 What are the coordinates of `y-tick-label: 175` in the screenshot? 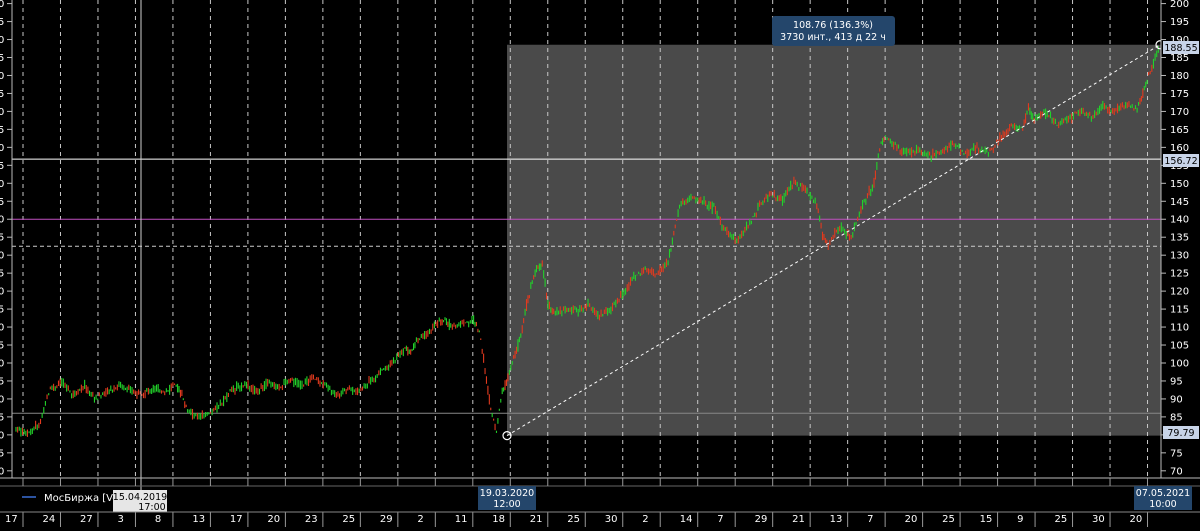 It's located at (1179, 94).